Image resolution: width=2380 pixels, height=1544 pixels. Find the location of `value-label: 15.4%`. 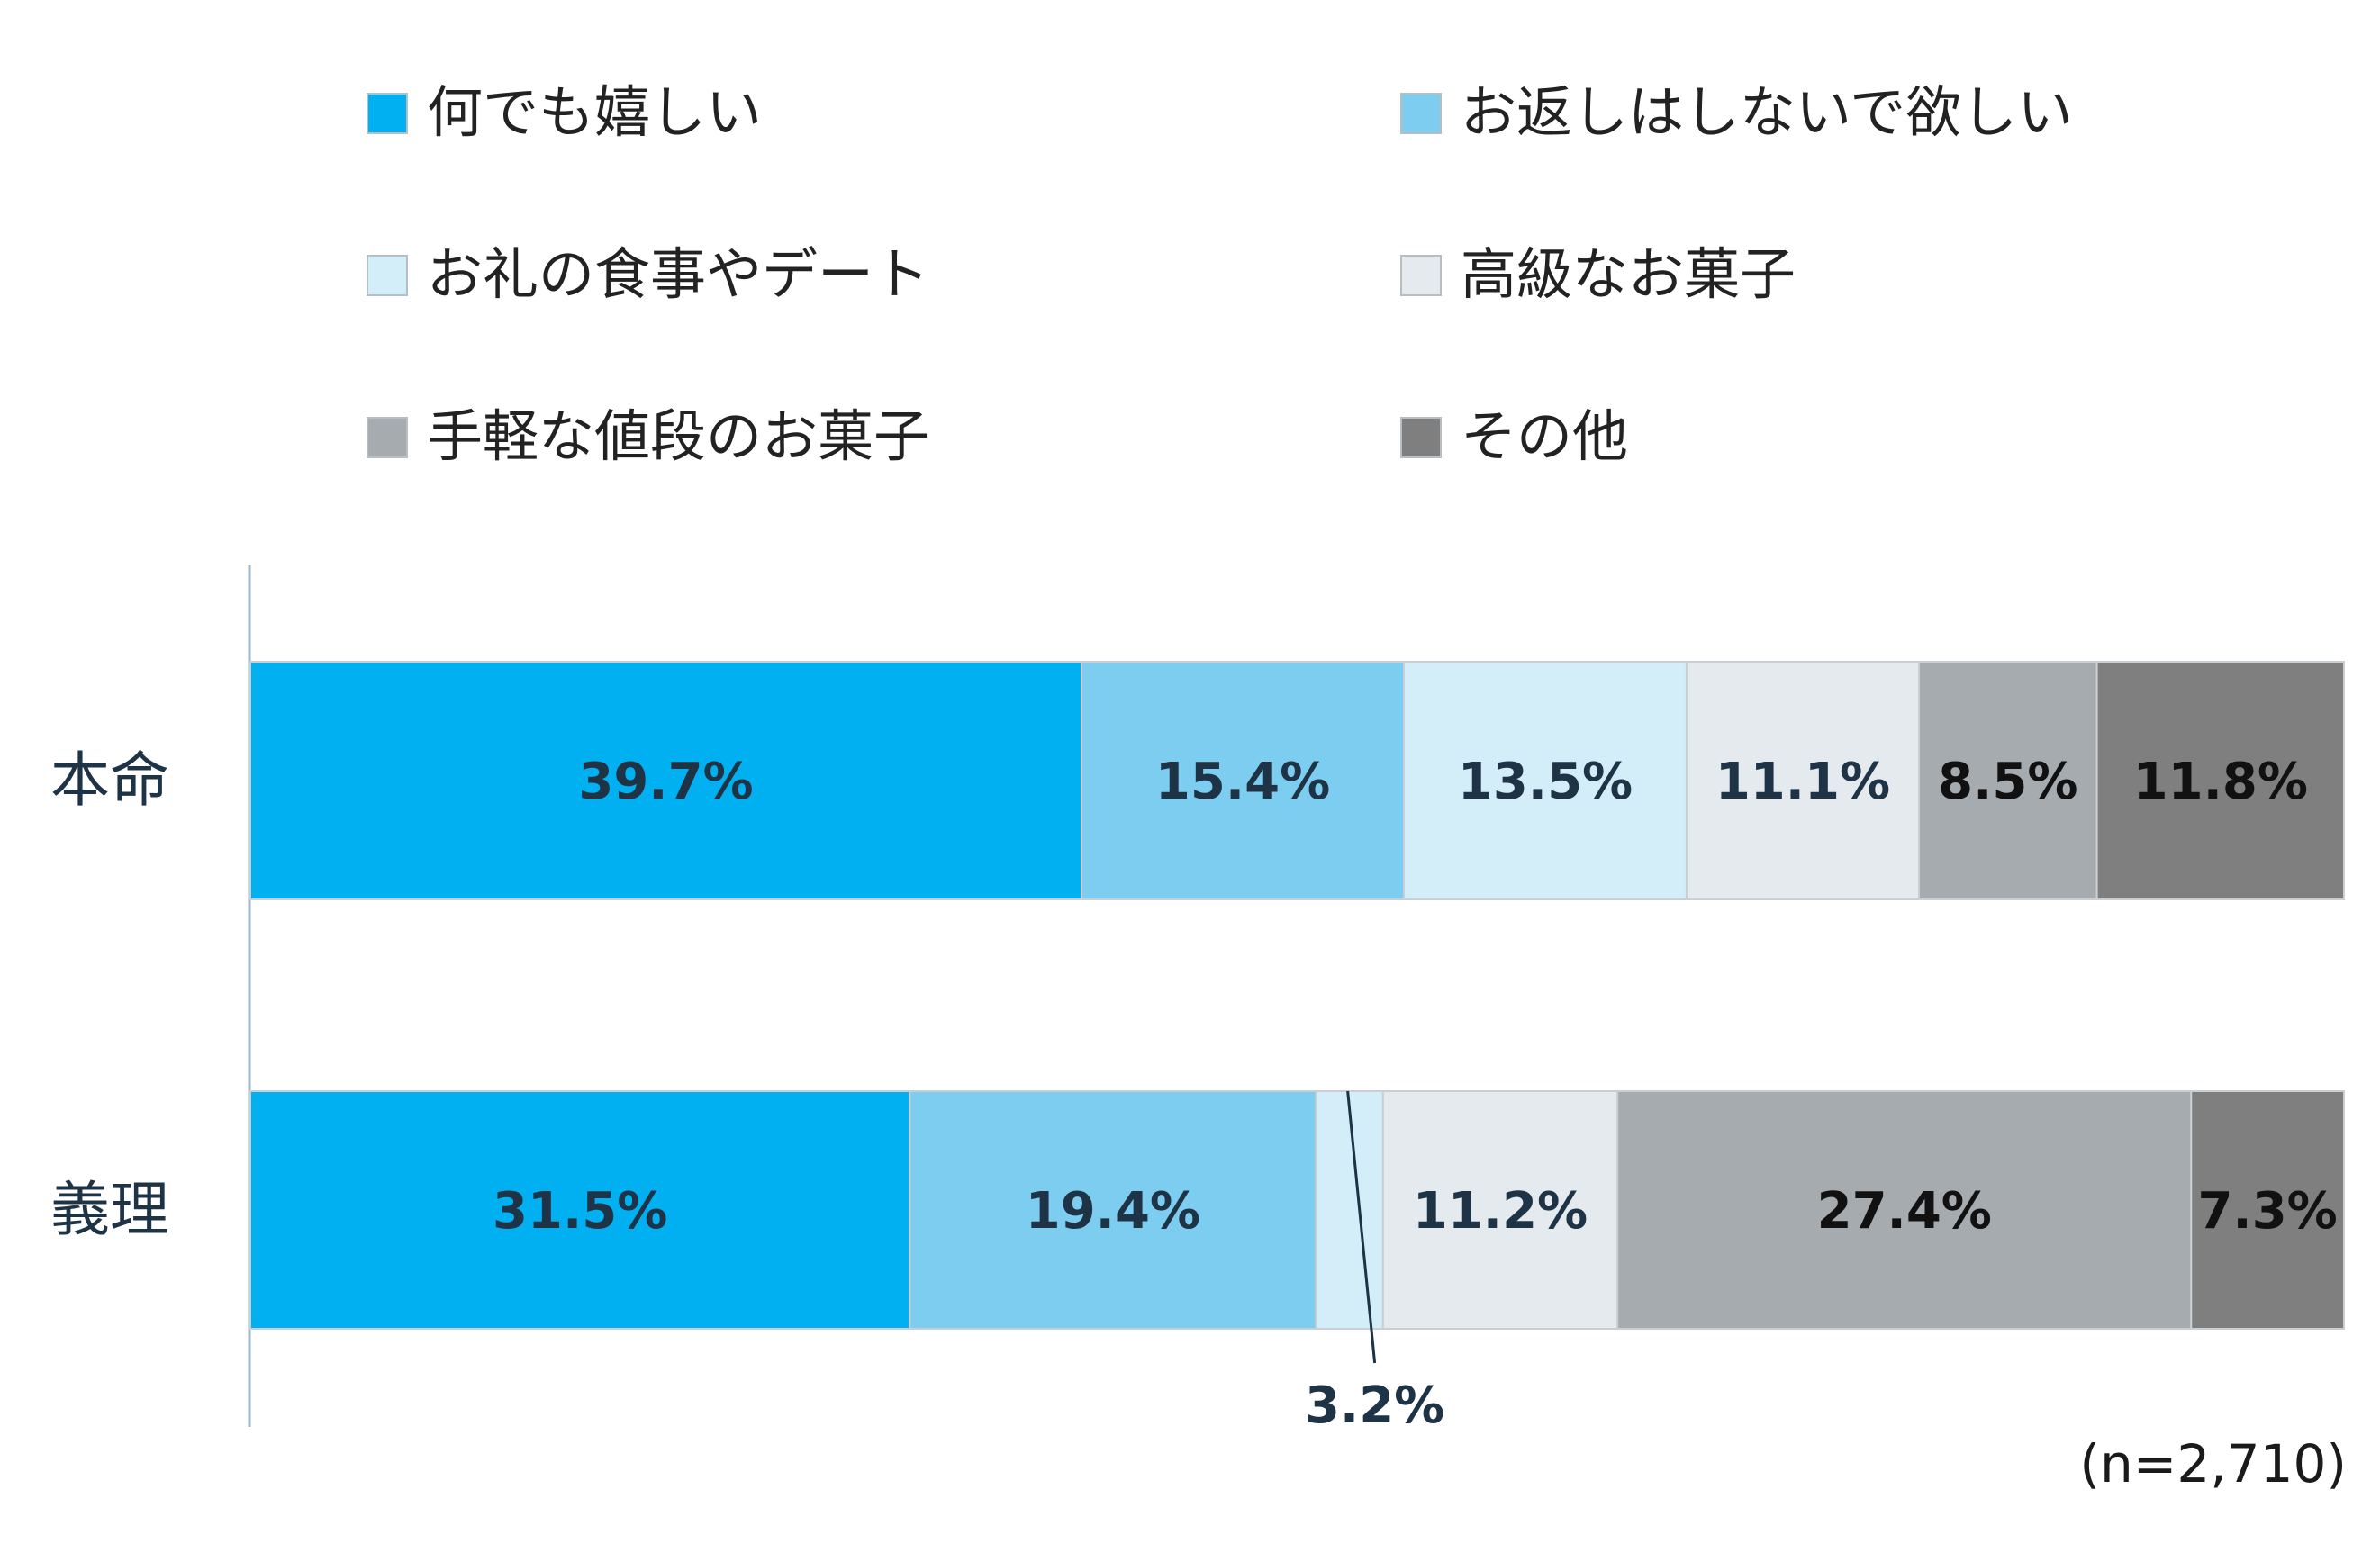

value-label: 15.4% is located at coordinates (1242, 782).